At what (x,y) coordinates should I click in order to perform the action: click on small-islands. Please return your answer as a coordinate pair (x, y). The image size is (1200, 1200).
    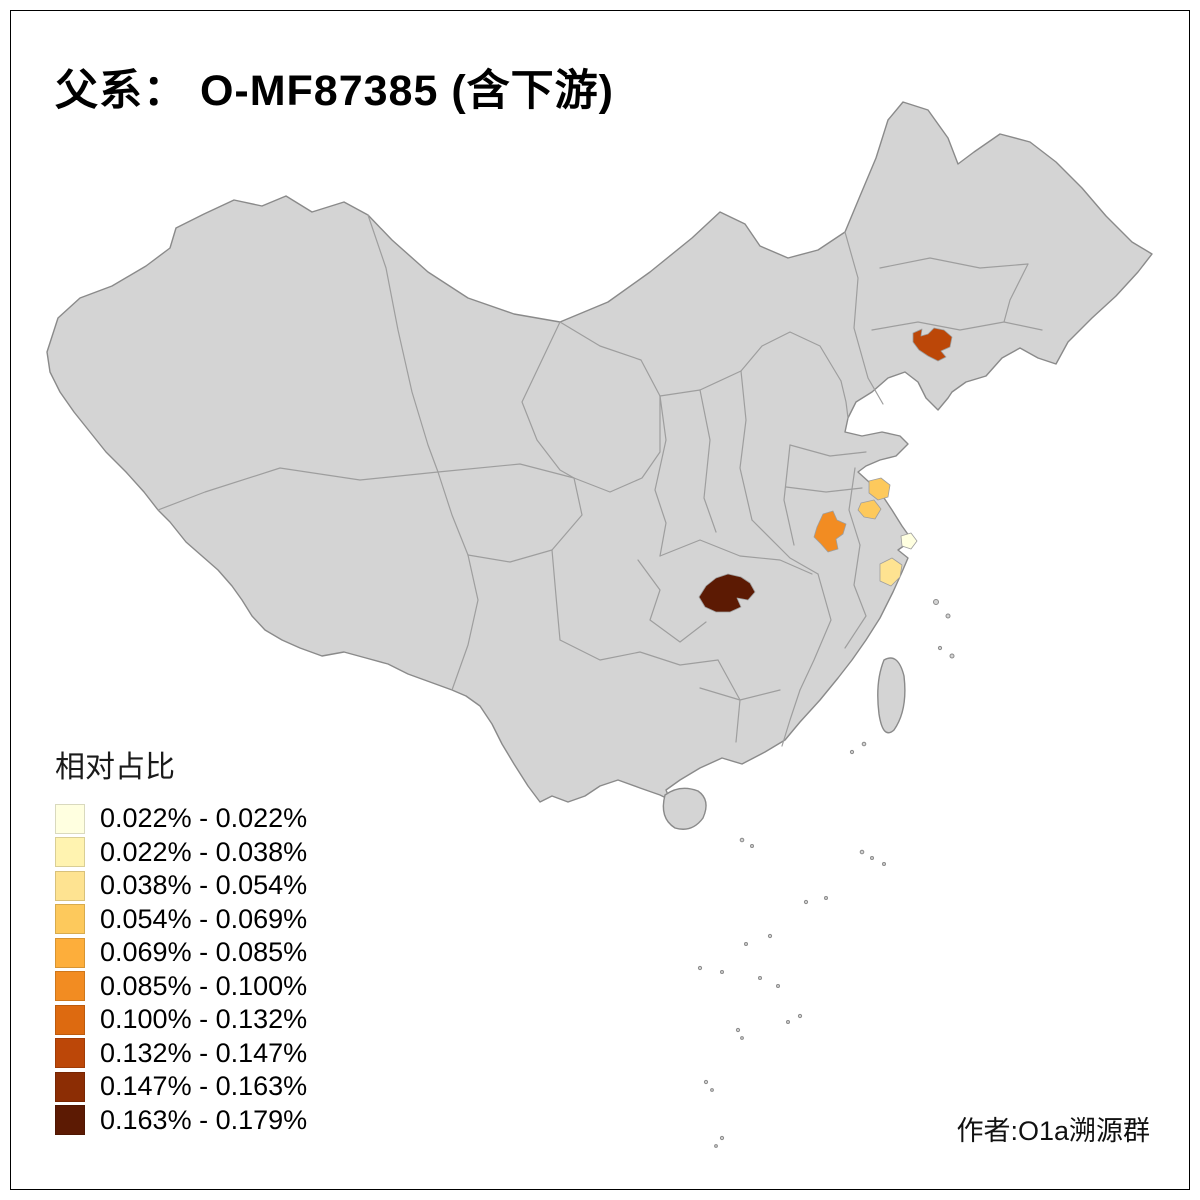
    Looking at the image, I should click on (826, 873).